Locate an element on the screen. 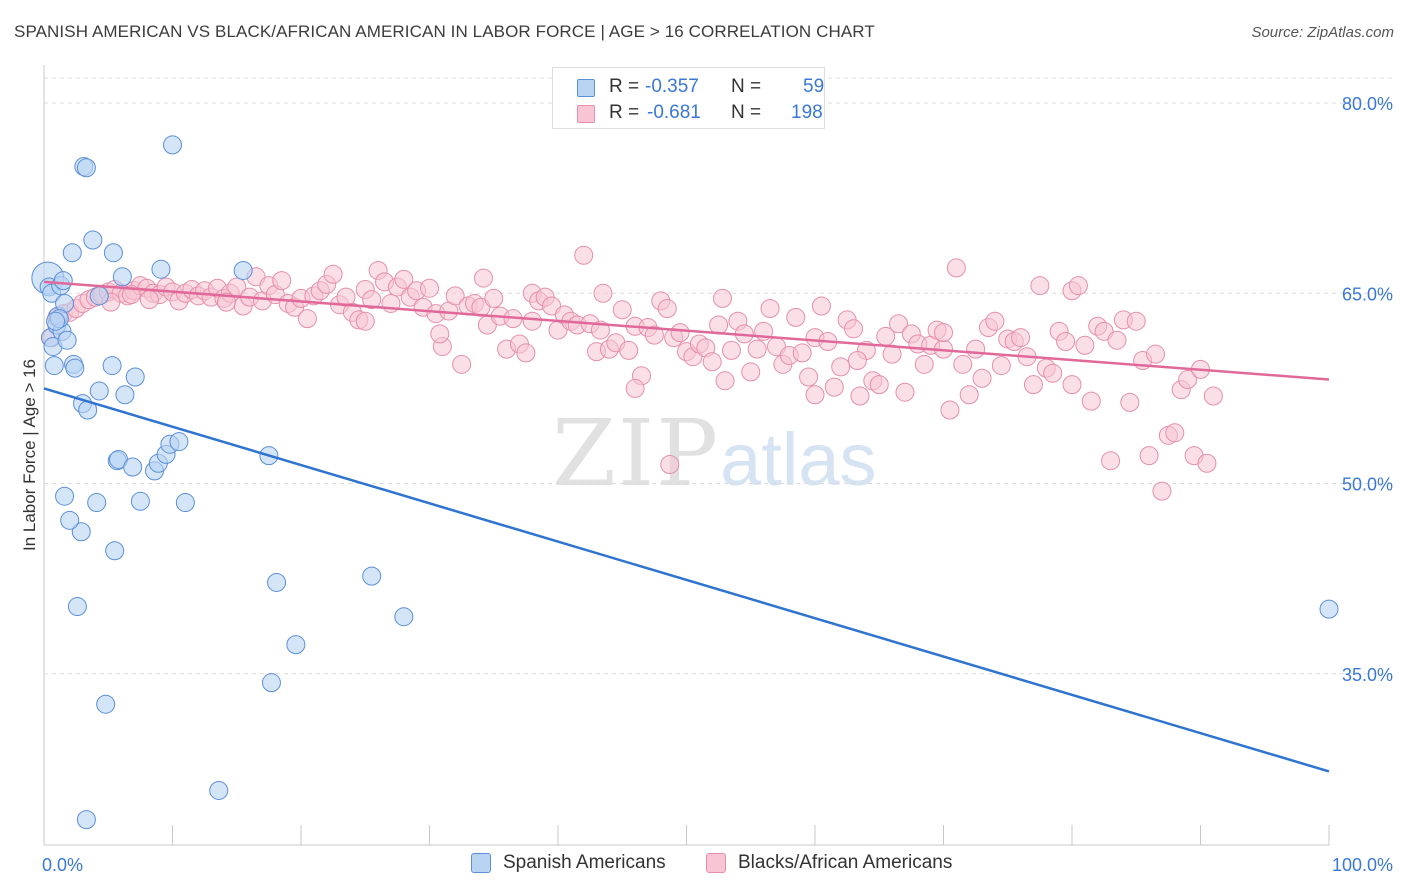 The height and width of the screenshot is (892, 1406). x-tick-label: 0.0% is located at coordinates (62, 865).